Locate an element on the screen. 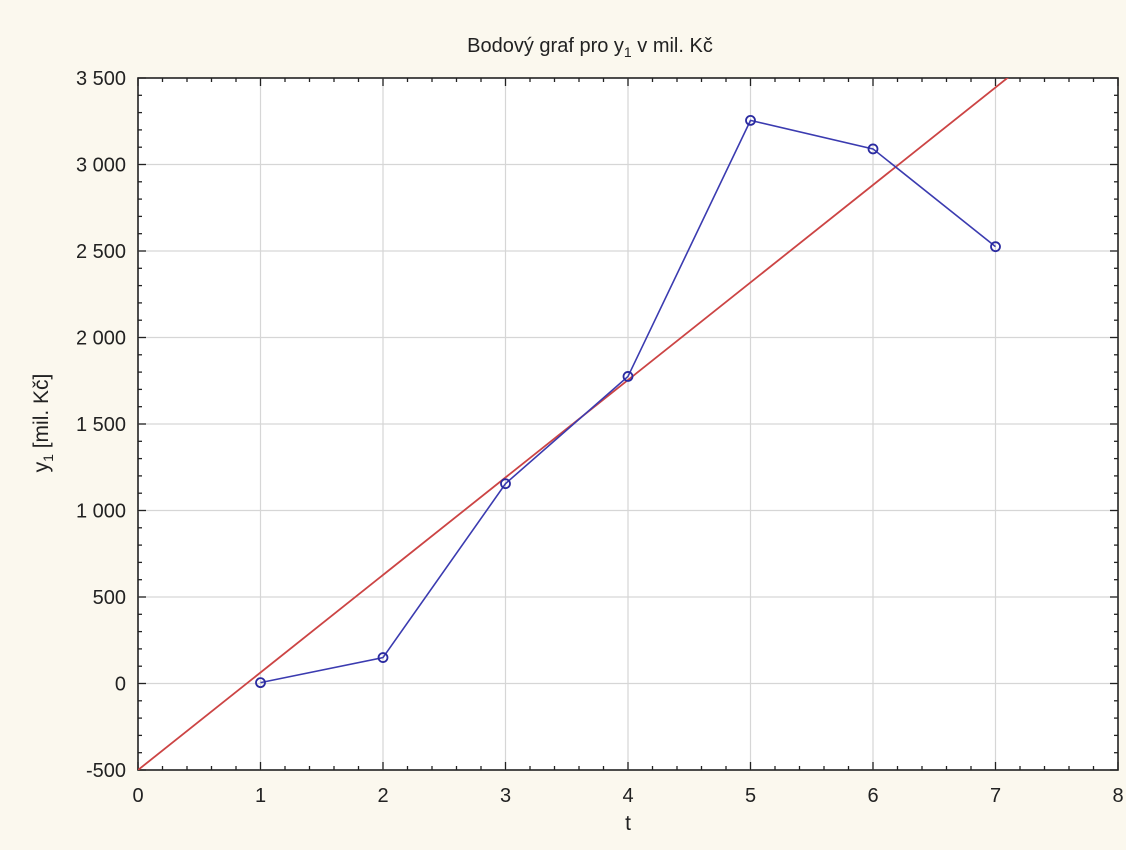 Image resolution: width=1126 pixels, height=850 pixels. x-tick-label: 3 is located at coordinates (505, 796).